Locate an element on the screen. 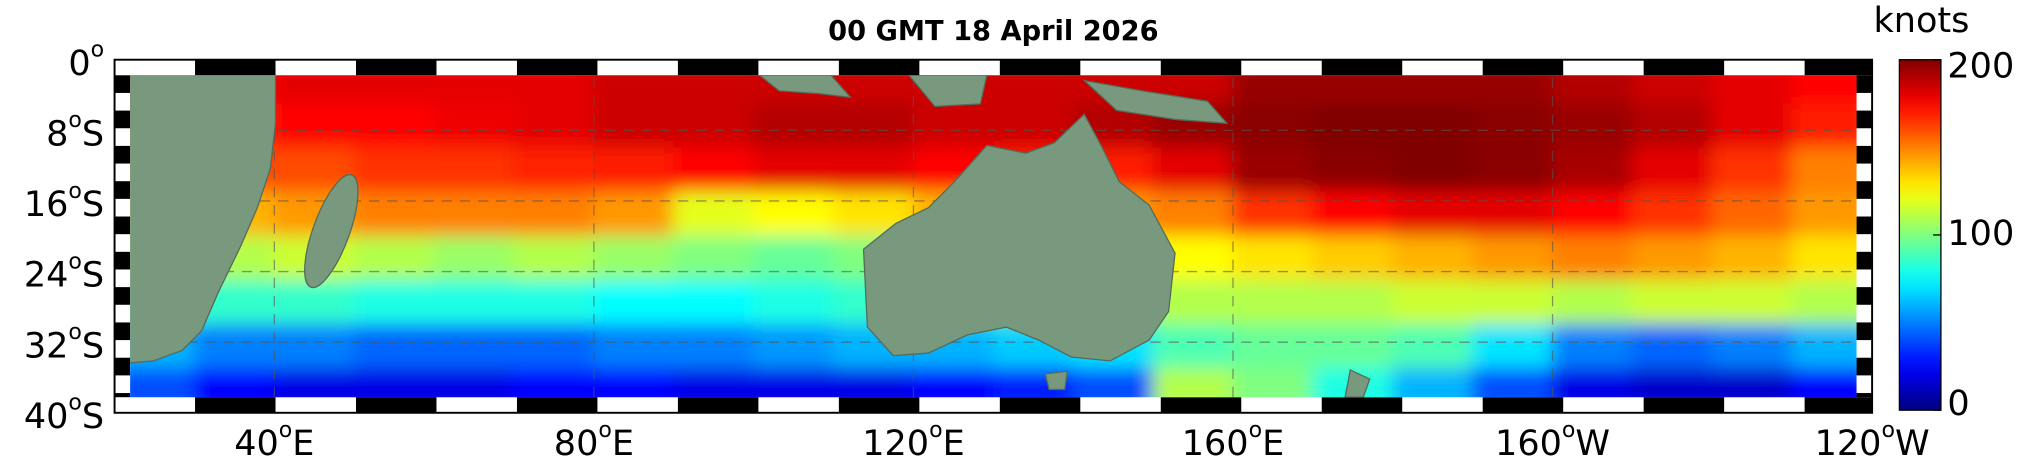 This screenshot has height=466, width=2036. tick-label: 40oE is located at coordinates (274, 441).